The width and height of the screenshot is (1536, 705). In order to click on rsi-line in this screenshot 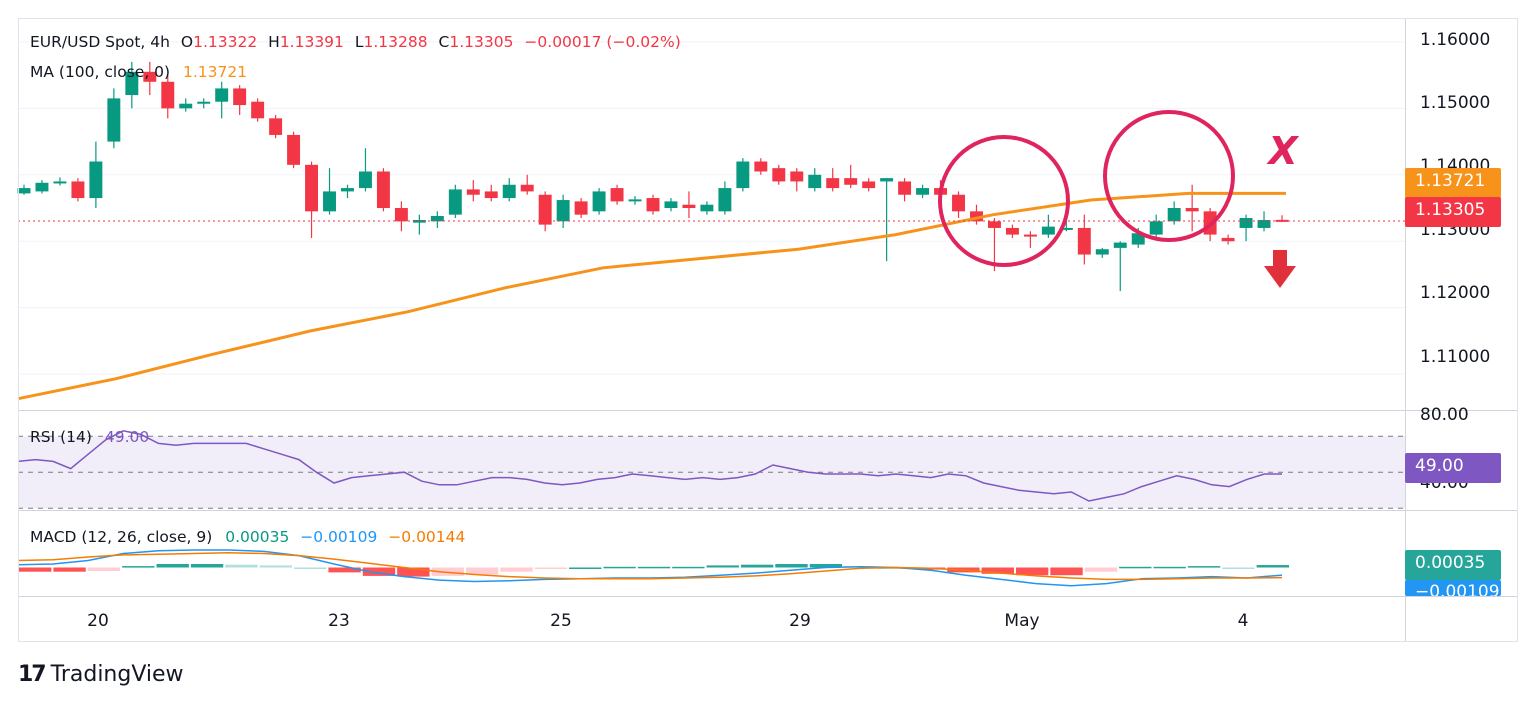, I will do `click(649, 466)`.